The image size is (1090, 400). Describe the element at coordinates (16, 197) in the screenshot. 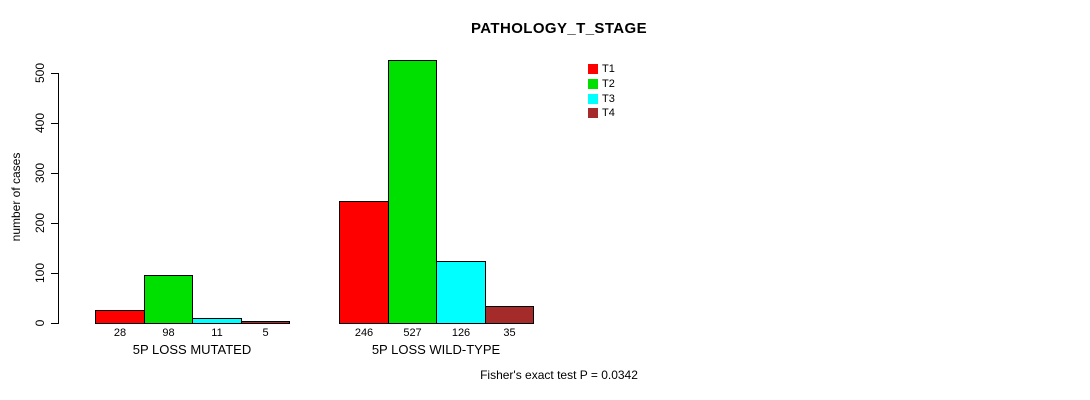

I see `y-axis-title: number of cases` at that location.